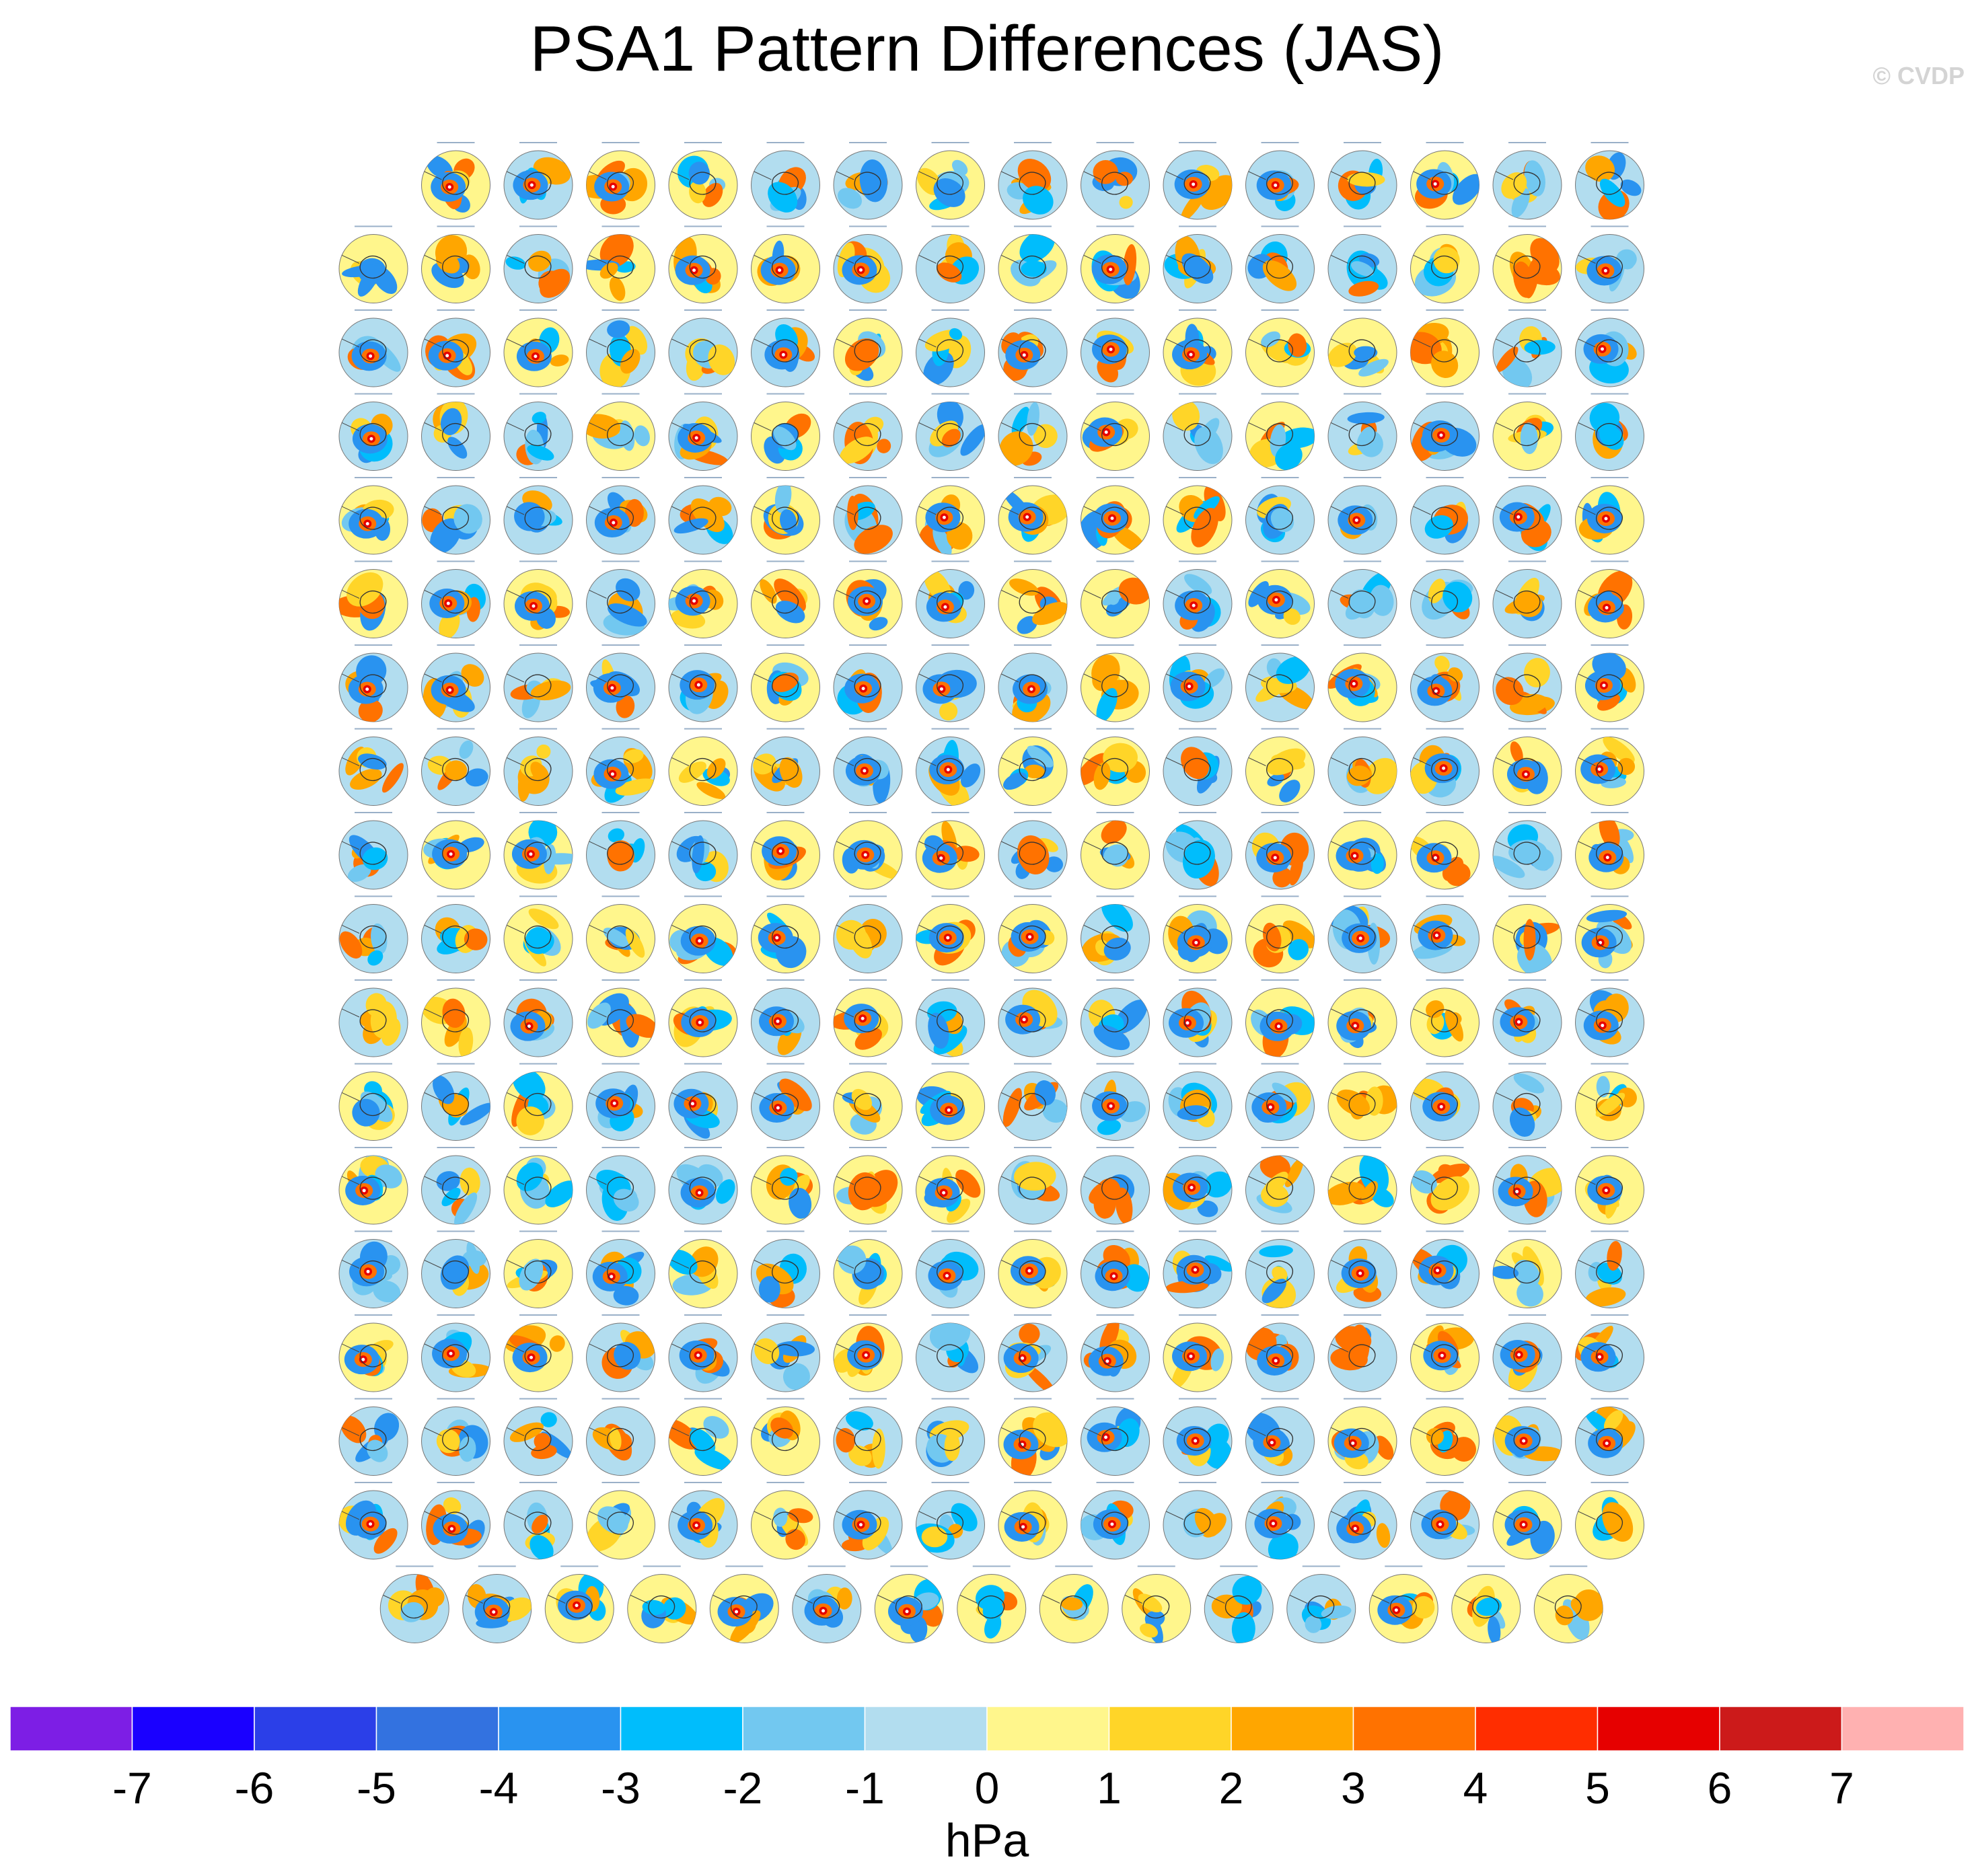  What do you see at coordinates (621, 1788) in the screenshot?
I see `colorbar-tick-label: -3` at bounding box center [621, 1788].